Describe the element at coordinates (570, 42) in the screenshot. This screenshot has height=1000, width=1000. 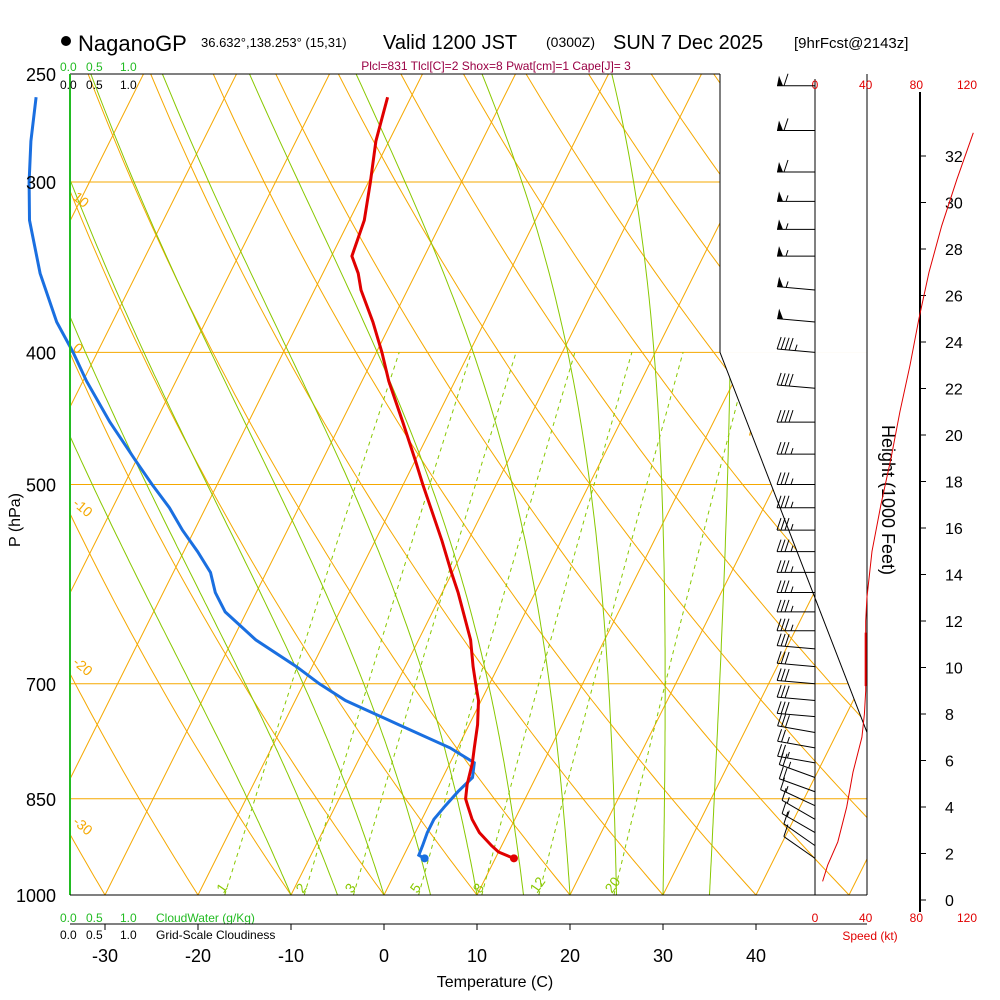
I see `valid-utc: (0300Z)` at that location.